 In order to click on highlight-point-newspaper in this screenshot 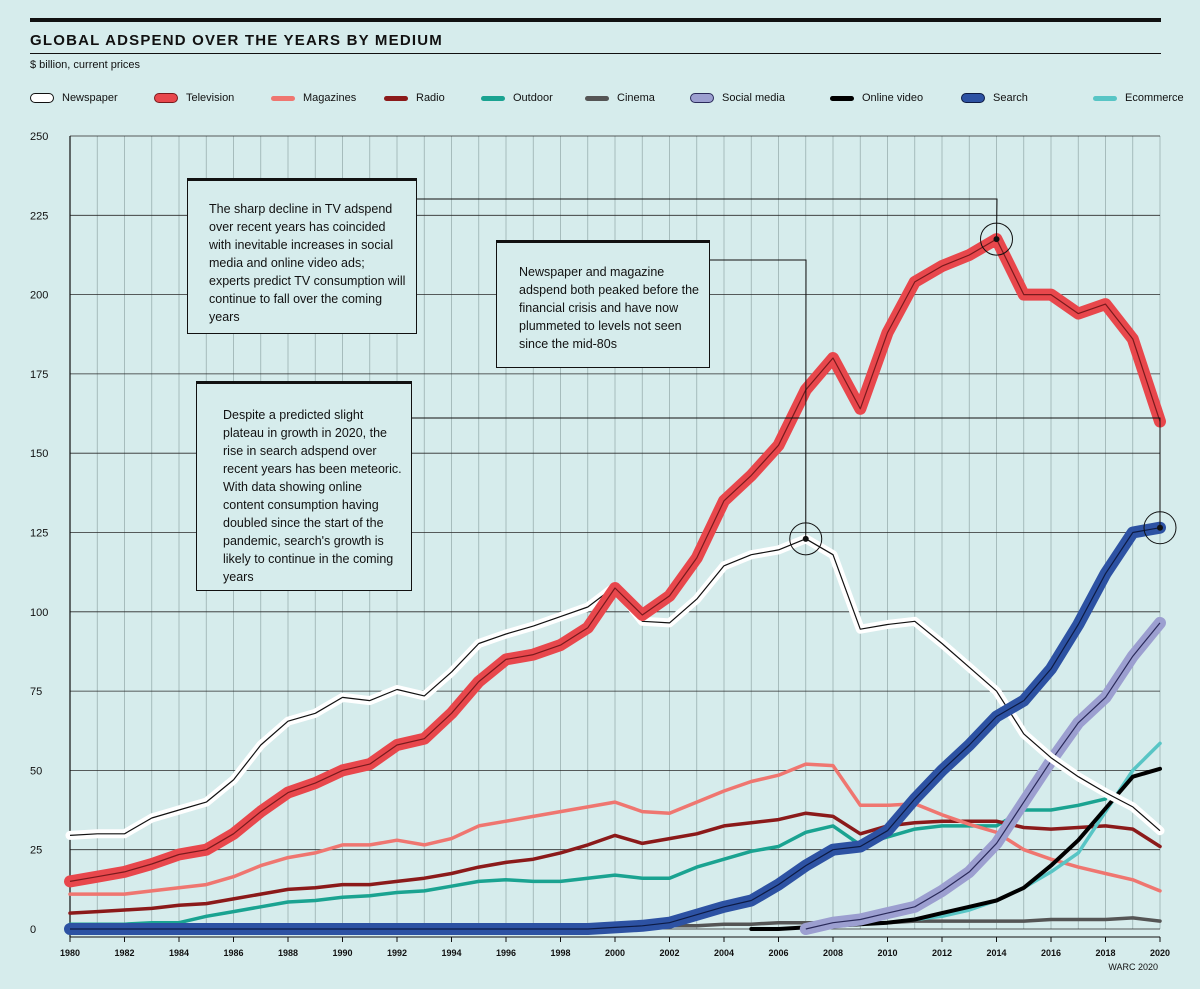, I will do `click(805, 538)`.